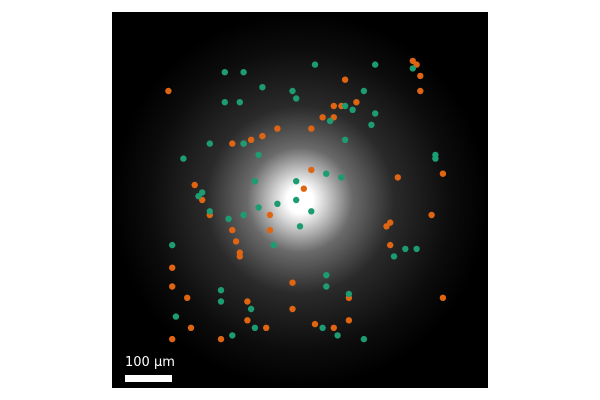 The height and width of the screenshot is (400, 600). What do you see at coordinates (150, 362) in the screenshot?
I see `scale-bar-label: 100 µm` at bounding box center [150, 362].